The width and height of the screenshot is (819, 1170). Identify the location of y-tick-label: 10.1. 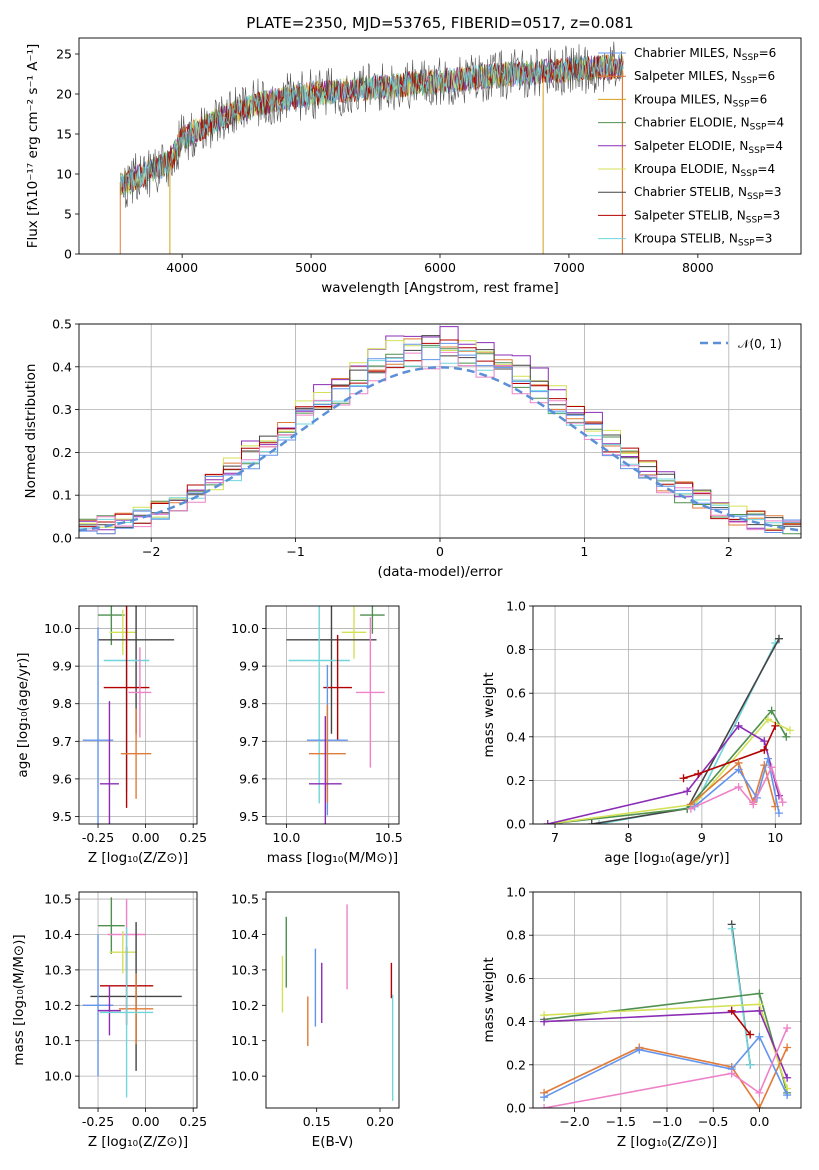
(245, 1040).